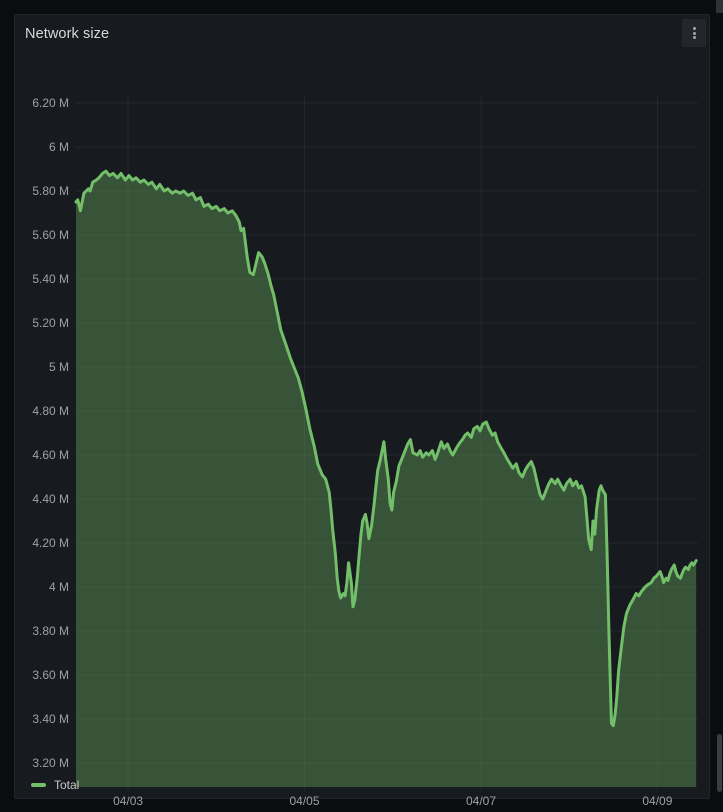 The width and height of the screenshot is (723, 812). What do you see at coordinates (50, 191) in the screenshot?
I see `y-axis-label: 5.80 M` at bounding box center [50, 191].